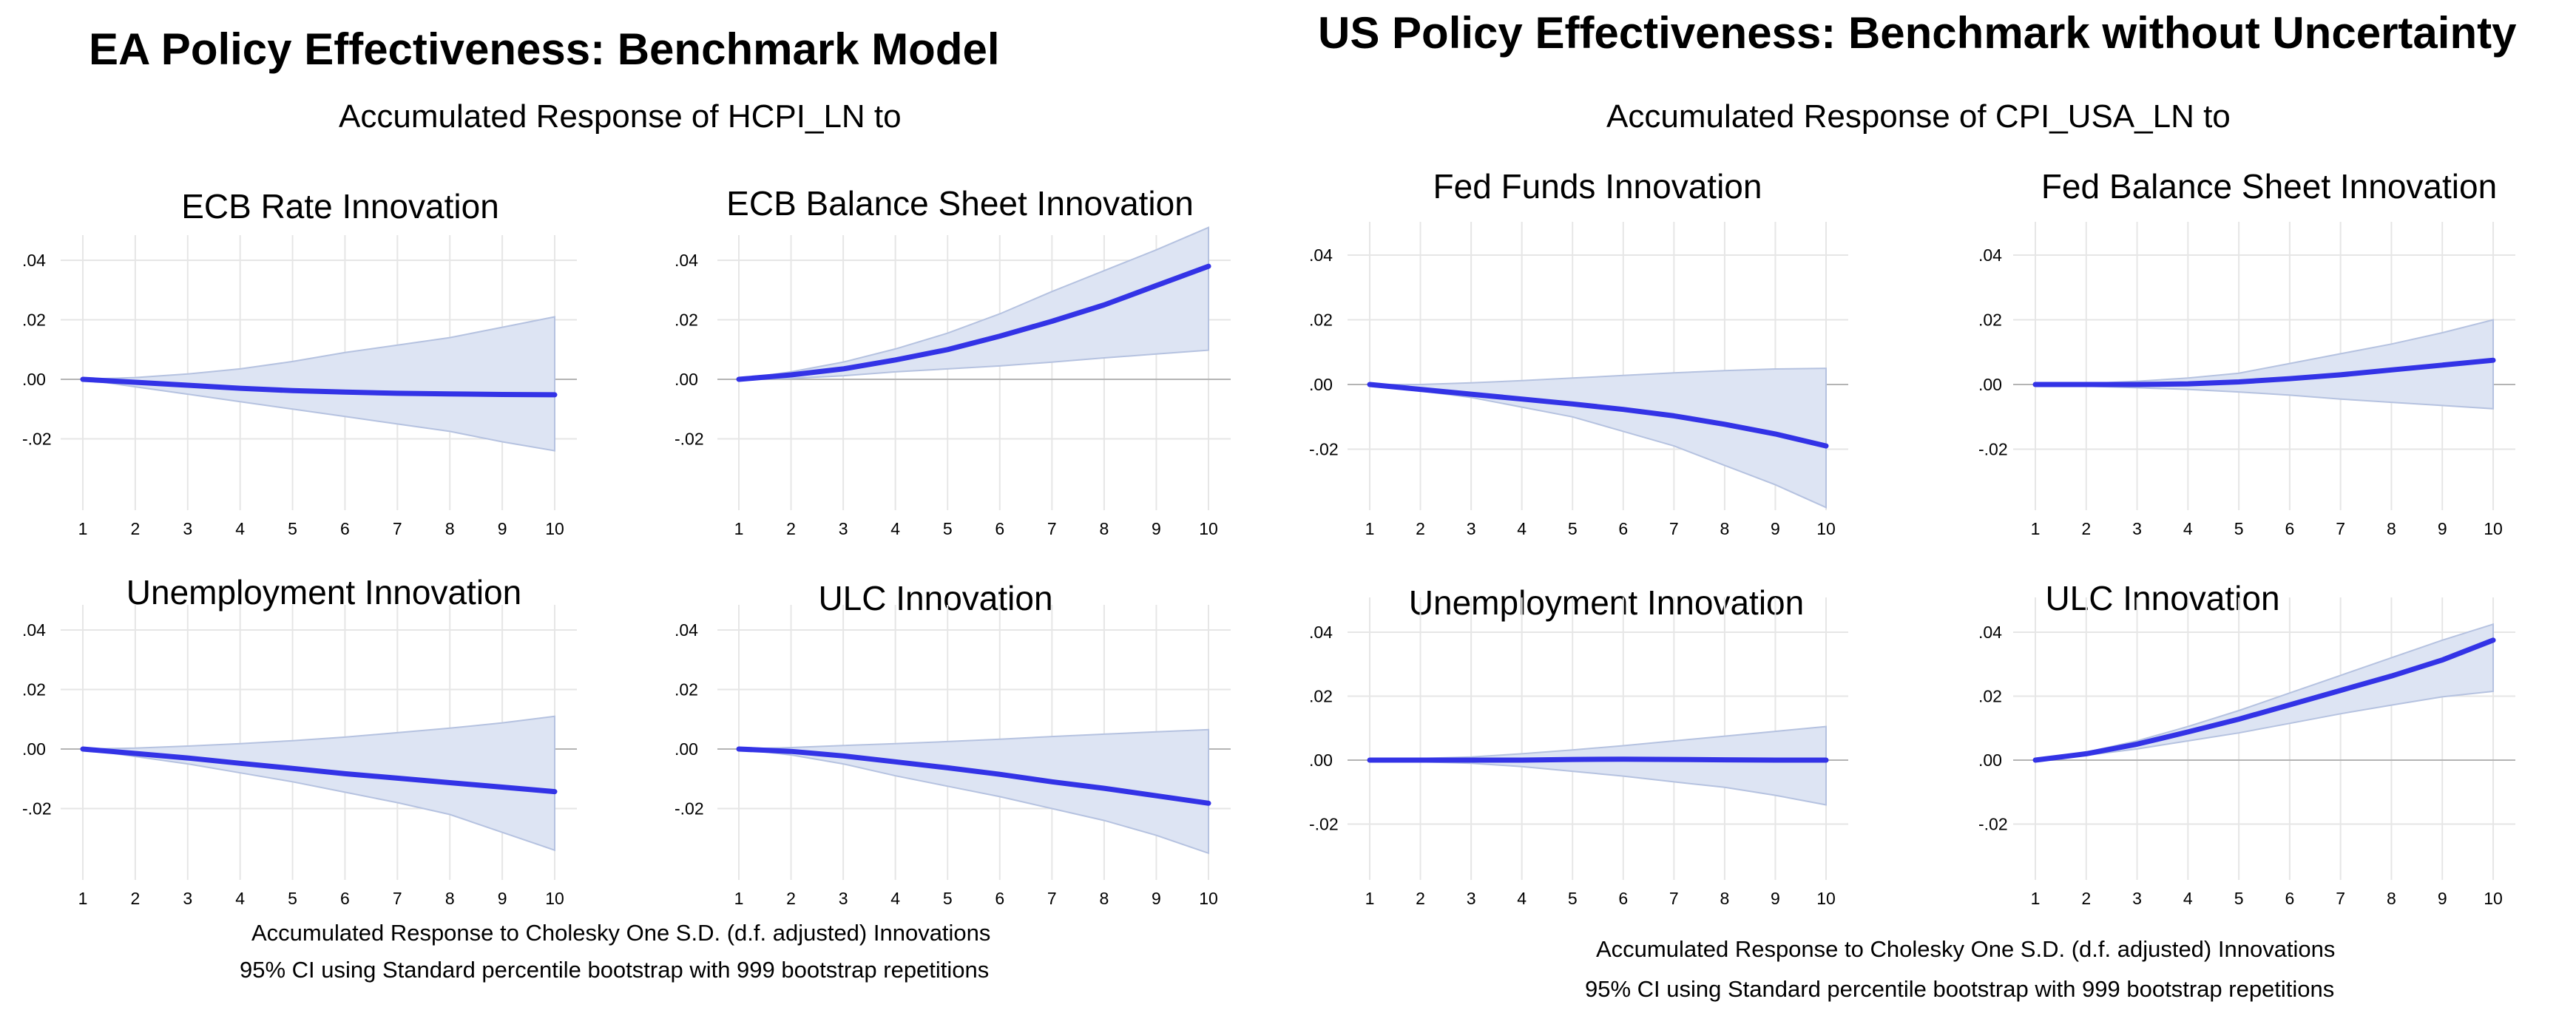 This screenshot has height=1013, width=2576. Describe the element at coordinates (397, 898) in the screenshot. I see `ea-panel-3-x-tick-label: 7` at that location.